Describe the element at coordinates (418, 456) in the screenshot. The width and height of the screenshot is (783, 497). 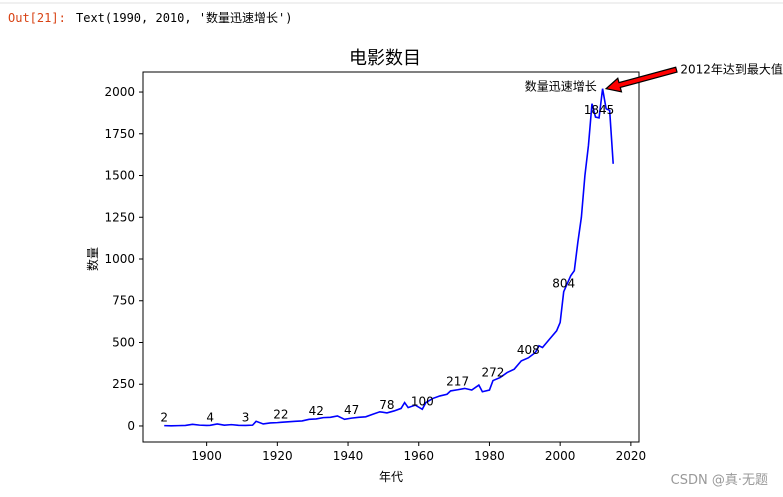
I see `x-tick-label: 1960` at that location.